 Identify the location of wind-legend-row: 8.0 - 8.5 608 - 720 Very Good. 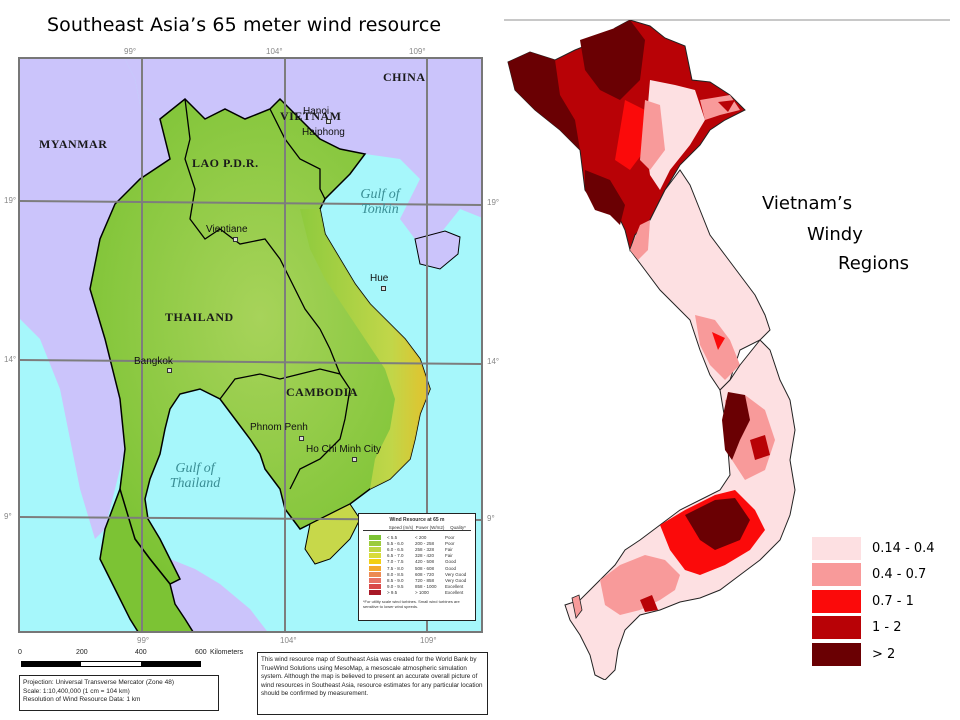
(417, 574).